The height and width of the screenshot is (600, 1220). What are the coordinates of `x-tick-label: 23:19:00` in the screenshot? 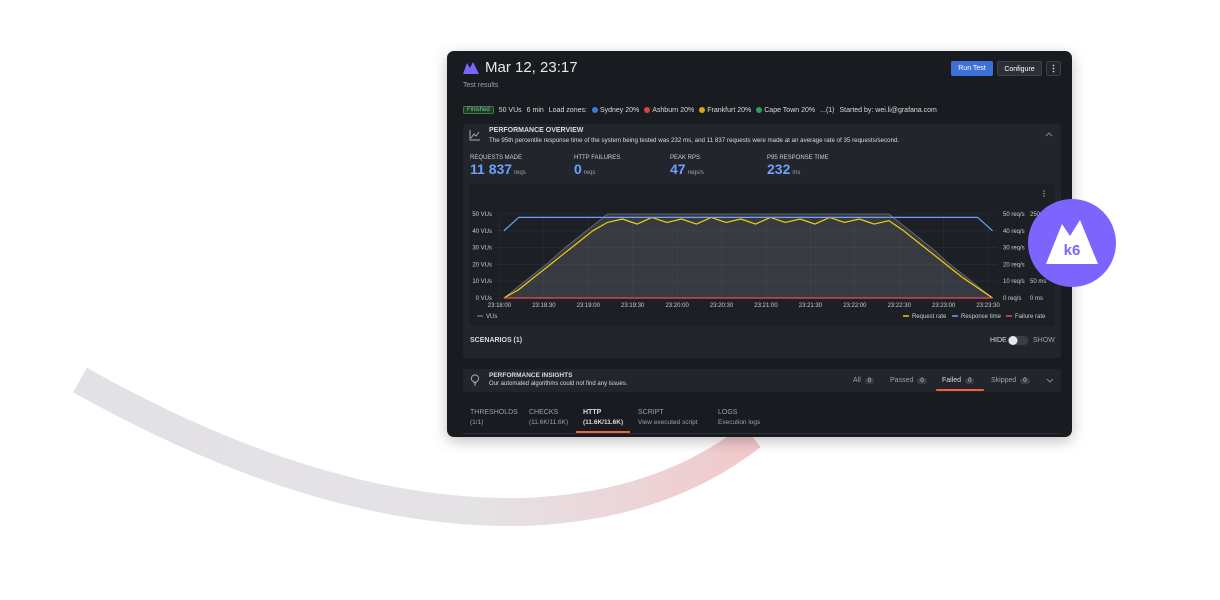 It's located at (589, 306).